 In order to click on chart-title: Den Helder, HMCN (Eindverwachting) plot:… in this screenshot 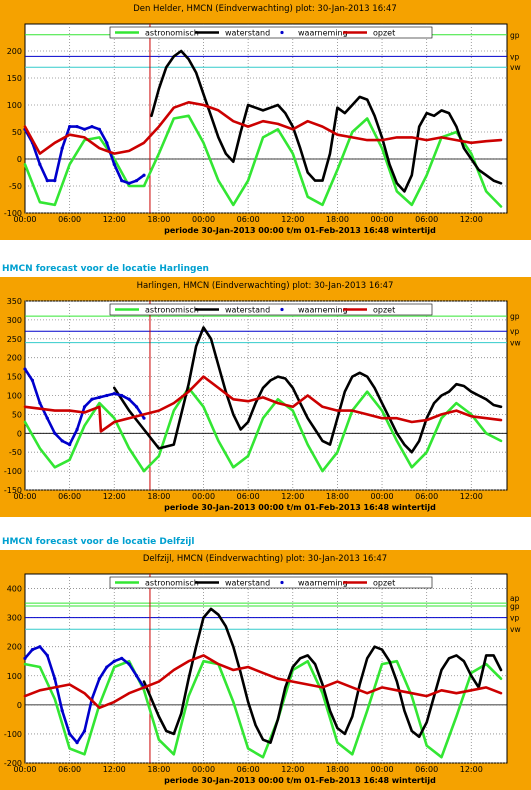, I will do `click(265, 9)`.